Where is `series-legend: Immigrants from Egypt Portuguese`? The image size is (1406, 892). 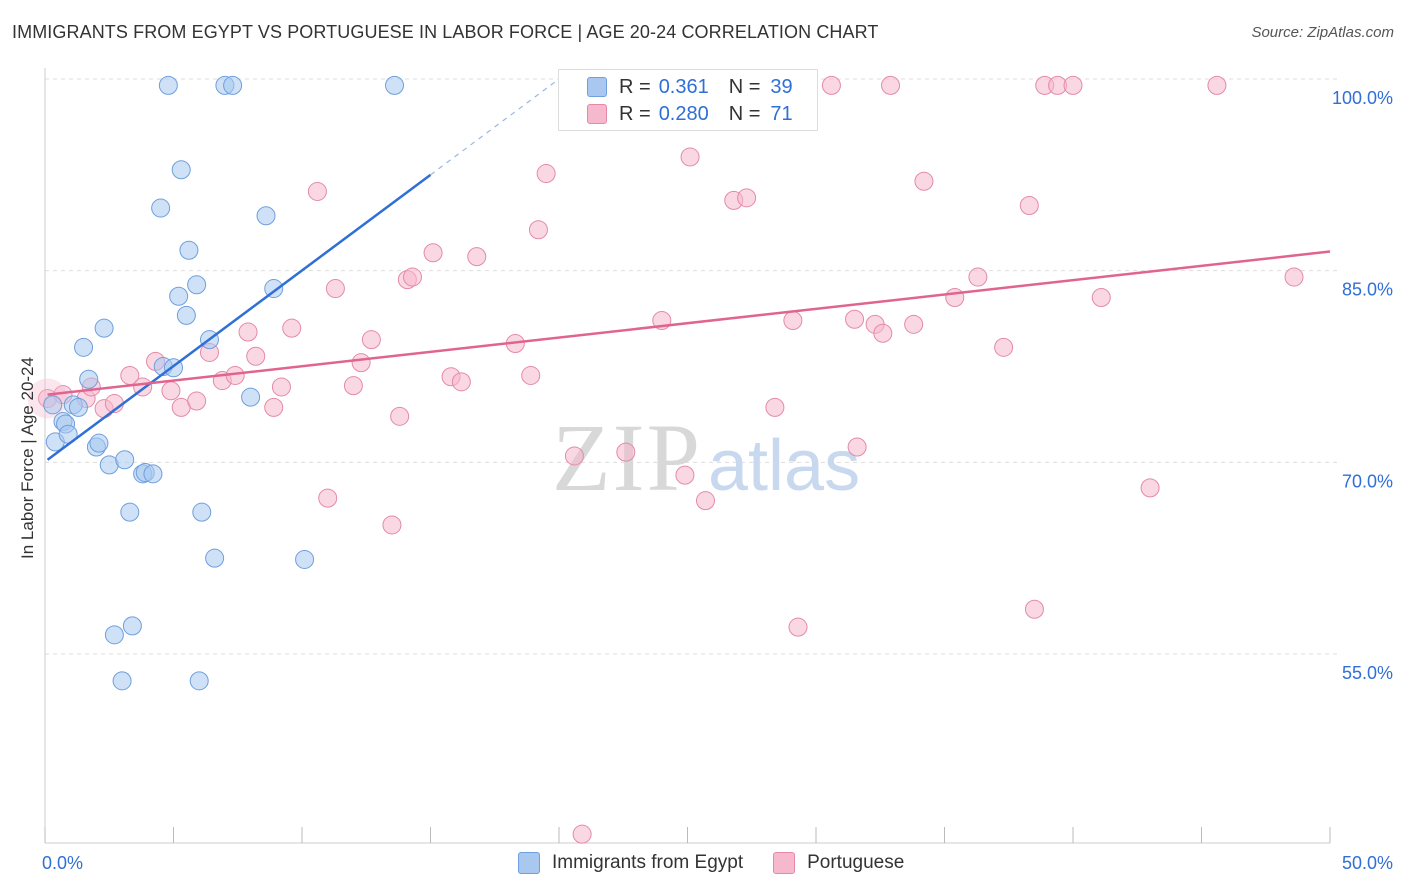
series-legend: Immigrants from Egypt Portuguese is located at coordinates (726, 863).